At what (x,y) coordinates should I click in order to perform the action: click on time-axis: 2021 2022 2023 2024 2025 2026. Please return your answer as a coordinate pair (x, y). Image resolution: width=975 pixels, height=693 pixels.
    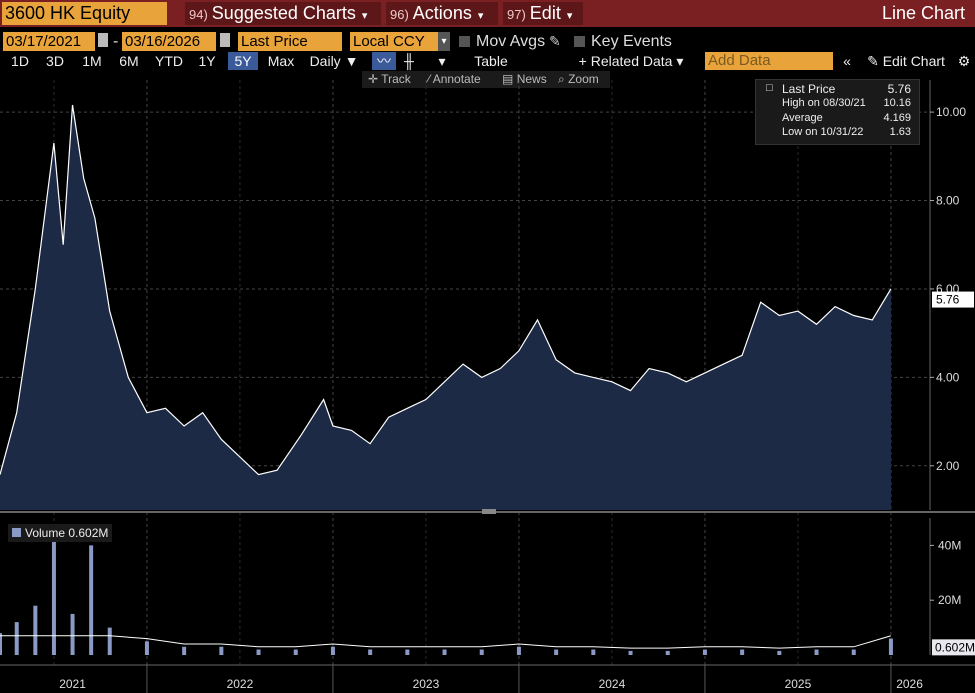
    Looking at the image, I should click on (487, 678).